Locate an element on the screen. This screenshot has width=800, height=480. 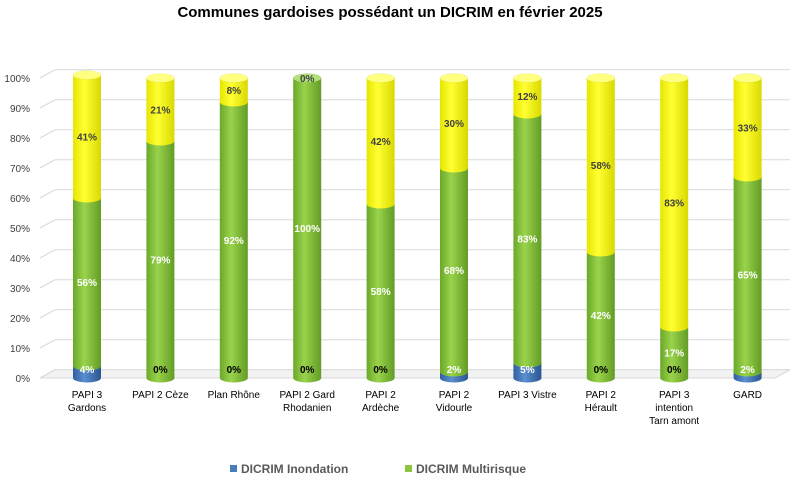
y-tick-label: 40% is located at coordinates (20, 259).